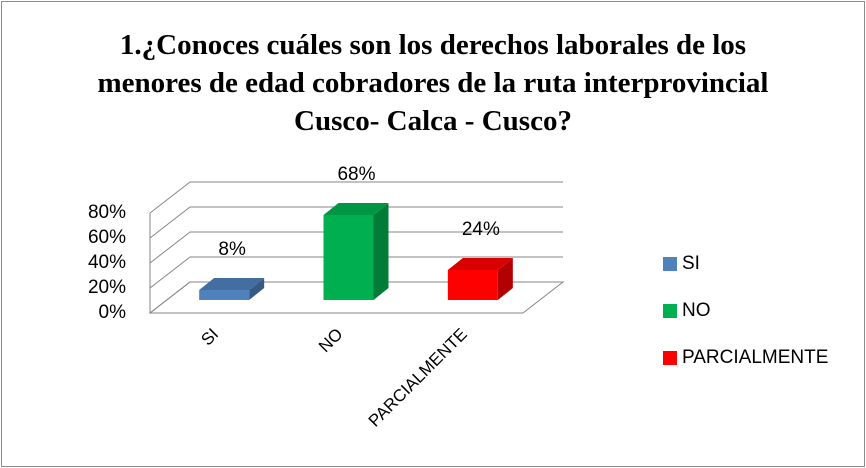 Image resolution: width=866 pixels, height=468 pixels. What do you see at coordinates (691, 263) in the screenshot?
I see `legend-label: SI` at bounding box center [691, 263].